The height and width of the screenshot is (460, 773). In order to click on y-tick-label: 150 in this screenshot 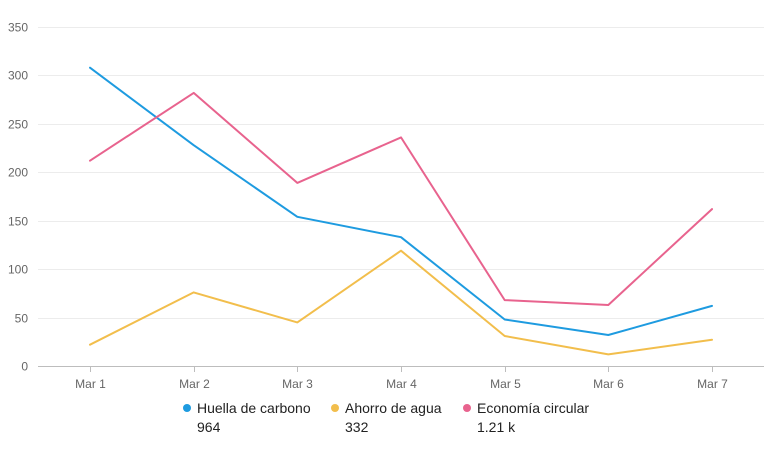, I will do `click(18, 222)`.